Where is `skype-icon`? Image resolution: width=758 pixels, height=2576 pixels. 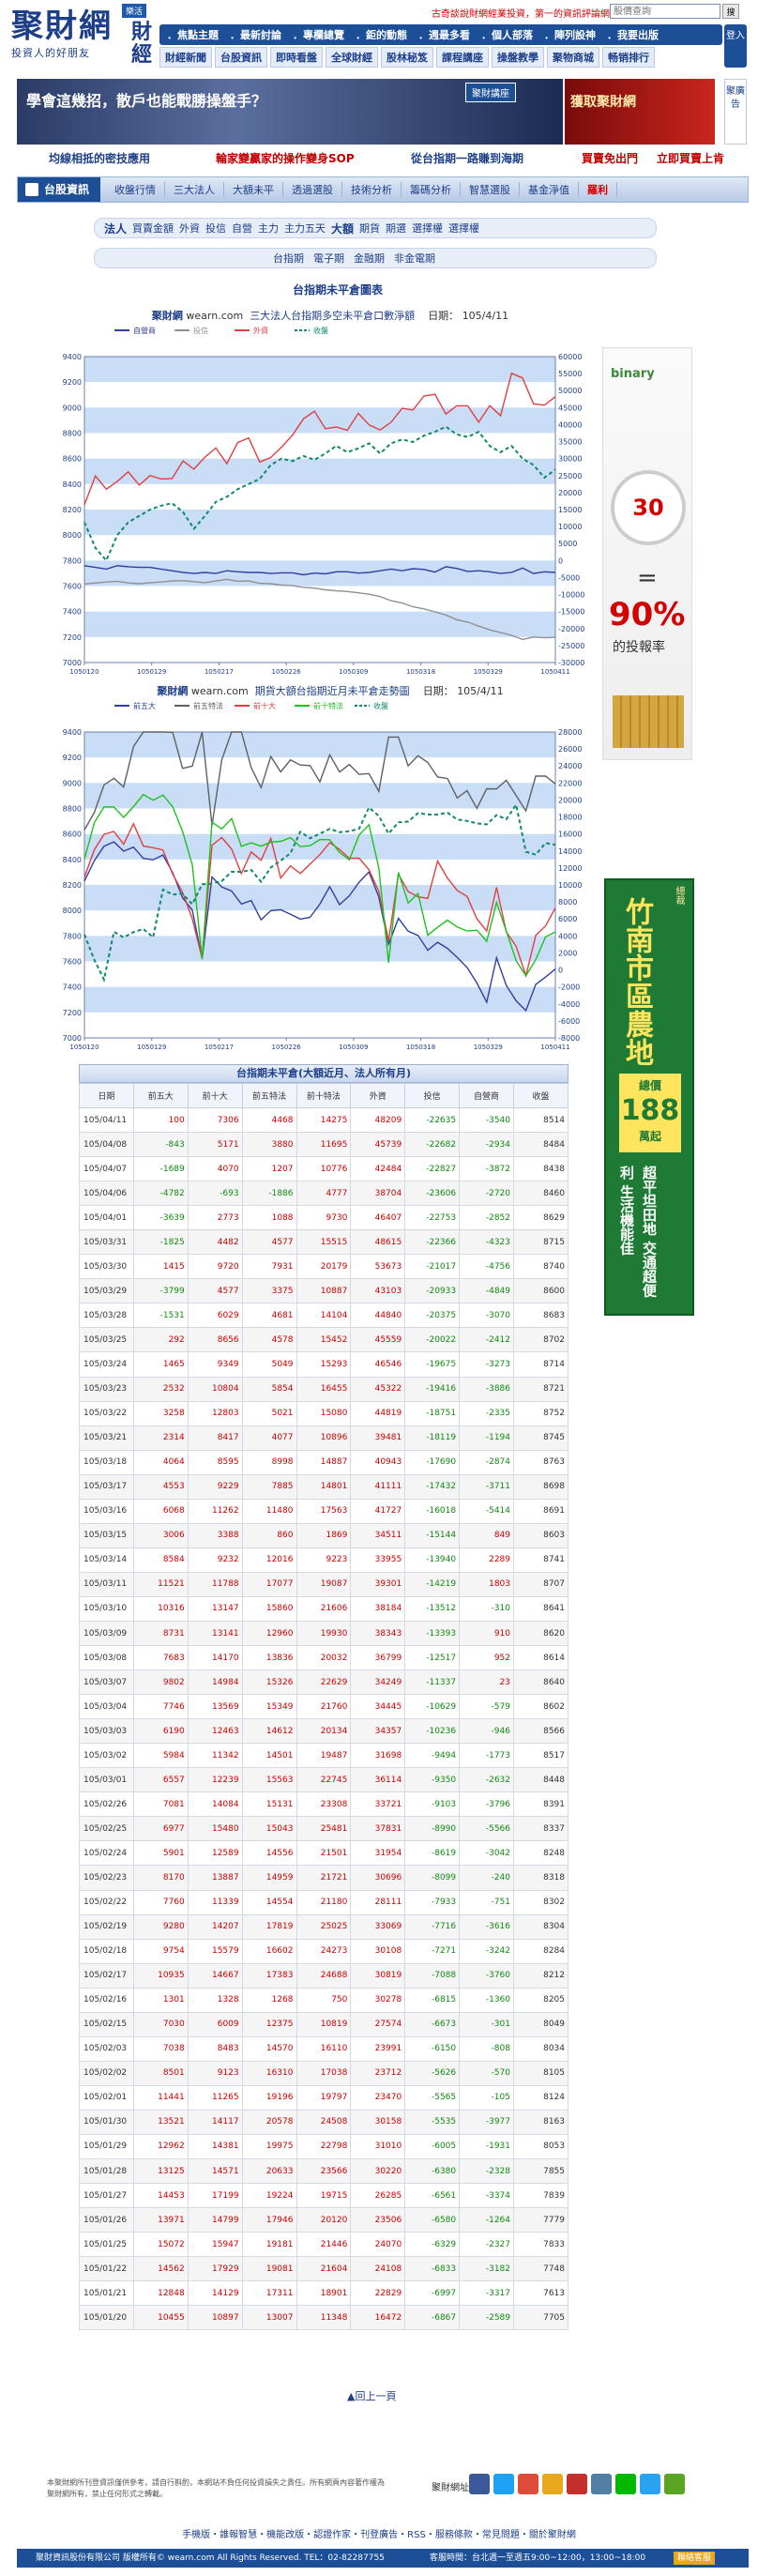
skype-icon is located at coordinates (650, 2484).